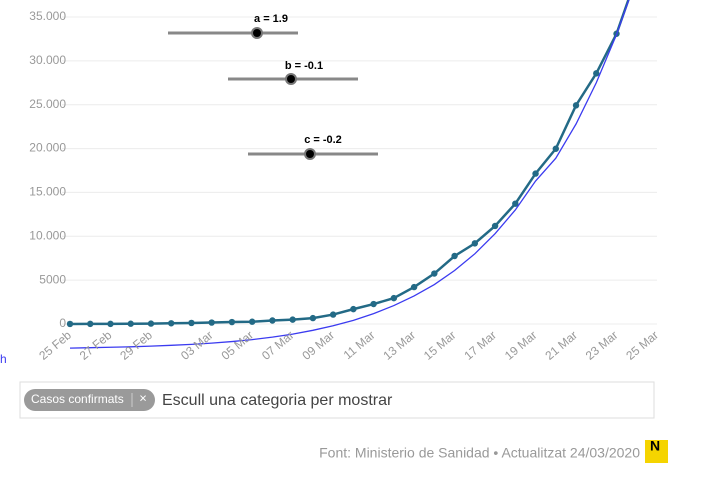 This screenshot has height=486, width=712. Describe the element at coordinates (318, 345) in the screenshot. I see `x-tick-label: 09 Mar` at that location.